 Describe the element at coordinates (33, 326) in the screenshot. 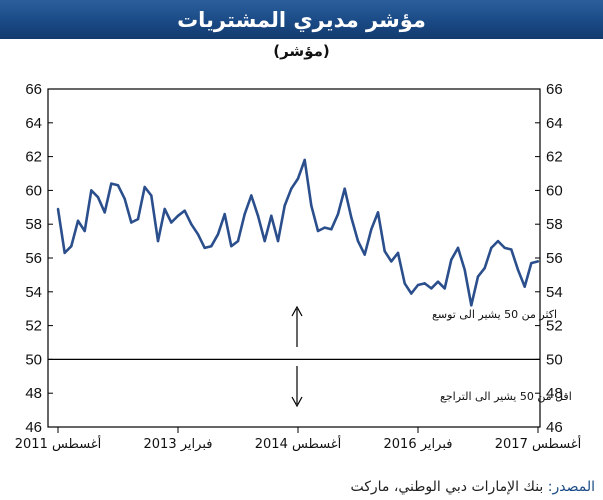

I see `y-tick-label-left: 52` at that location.